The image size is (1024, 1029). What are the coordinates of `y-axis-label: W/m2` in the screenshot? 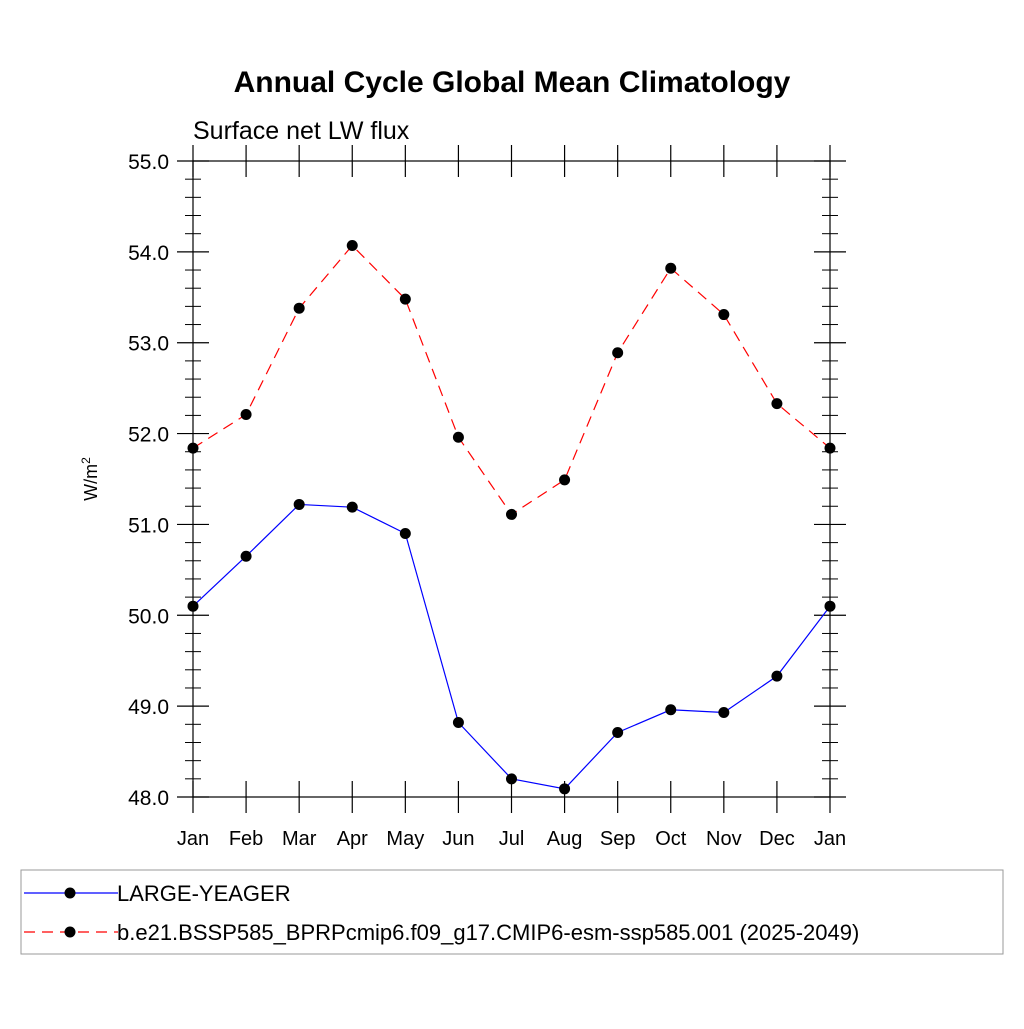 It's located at (90, 479).